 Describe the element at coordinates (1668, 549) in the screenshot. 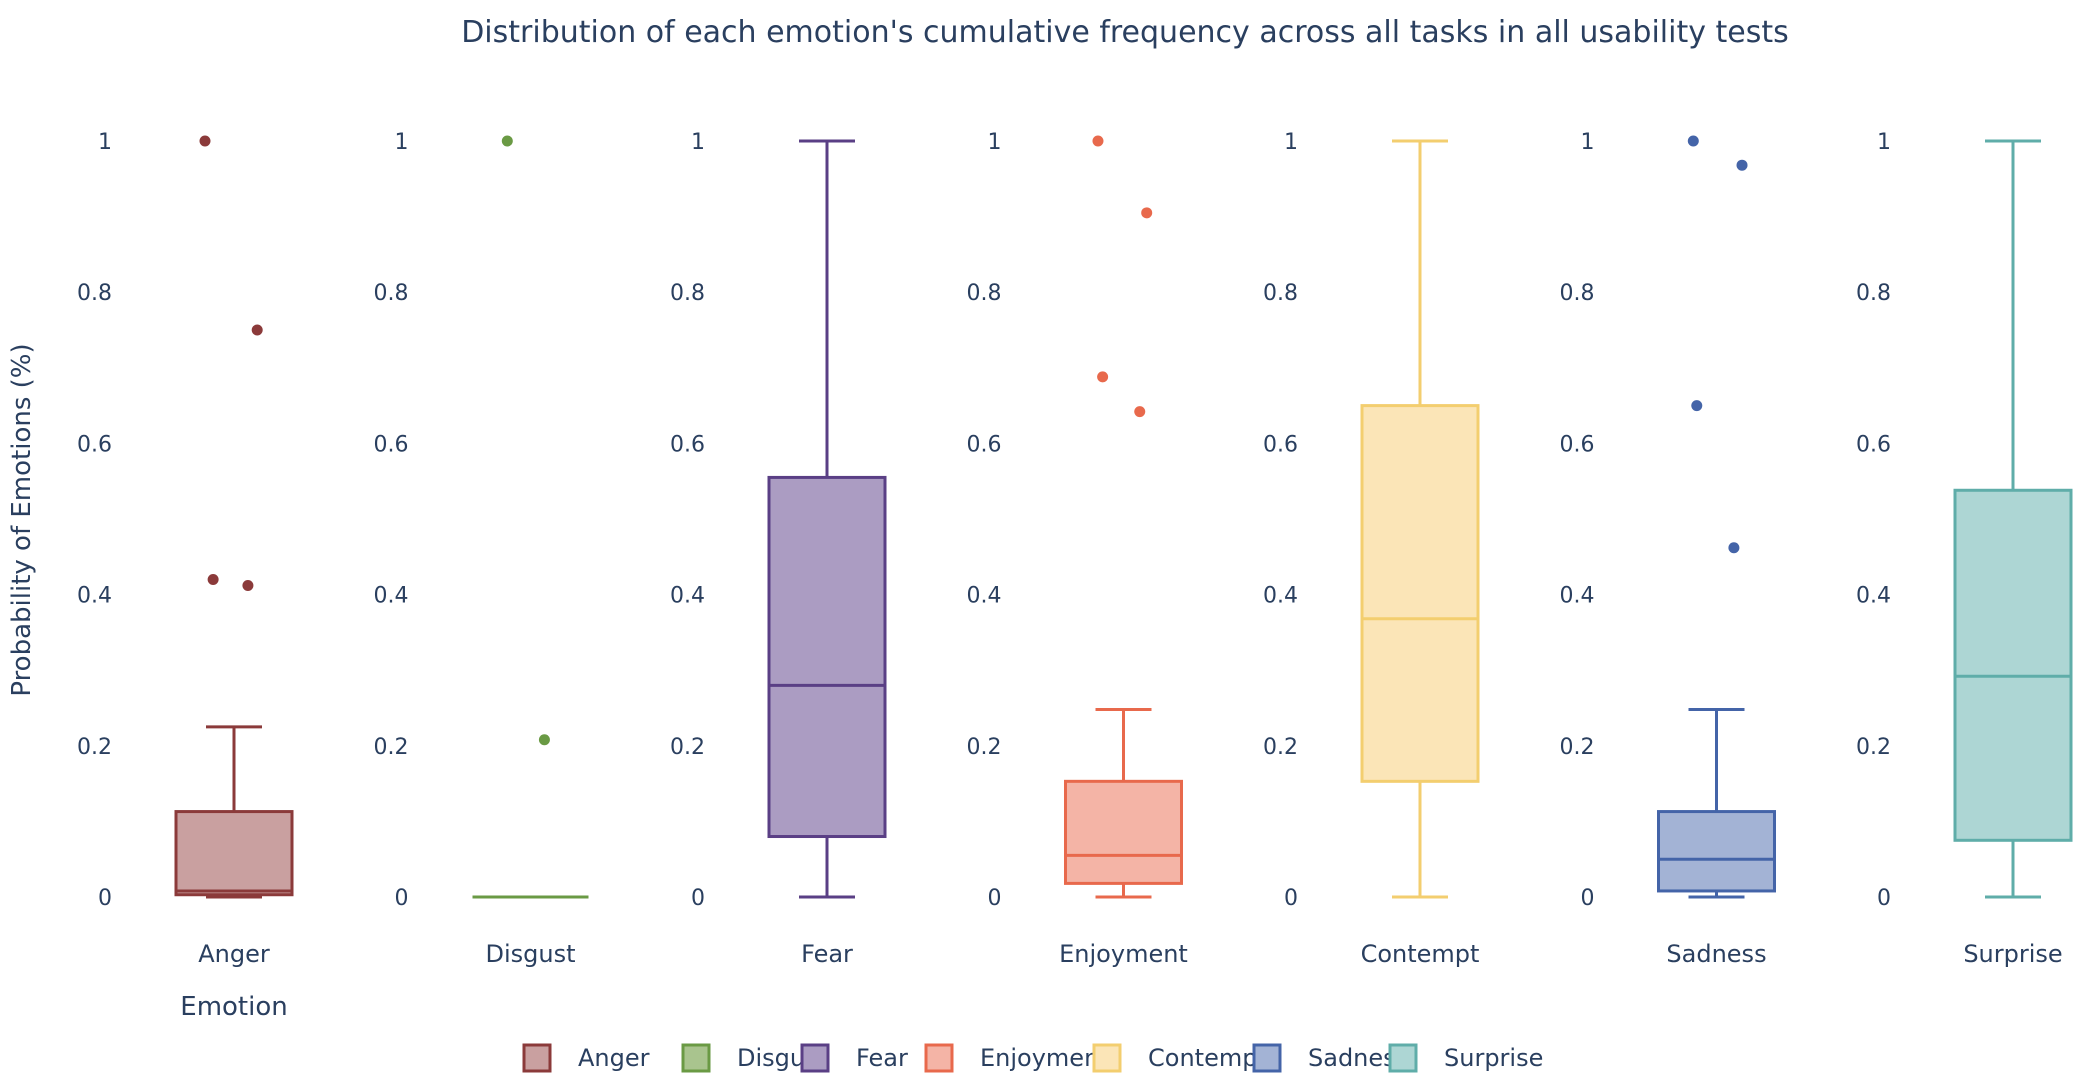

I see `panel-sadness: 0 0.2 0.4 0.6 0.8 1 Sadness` at that location.